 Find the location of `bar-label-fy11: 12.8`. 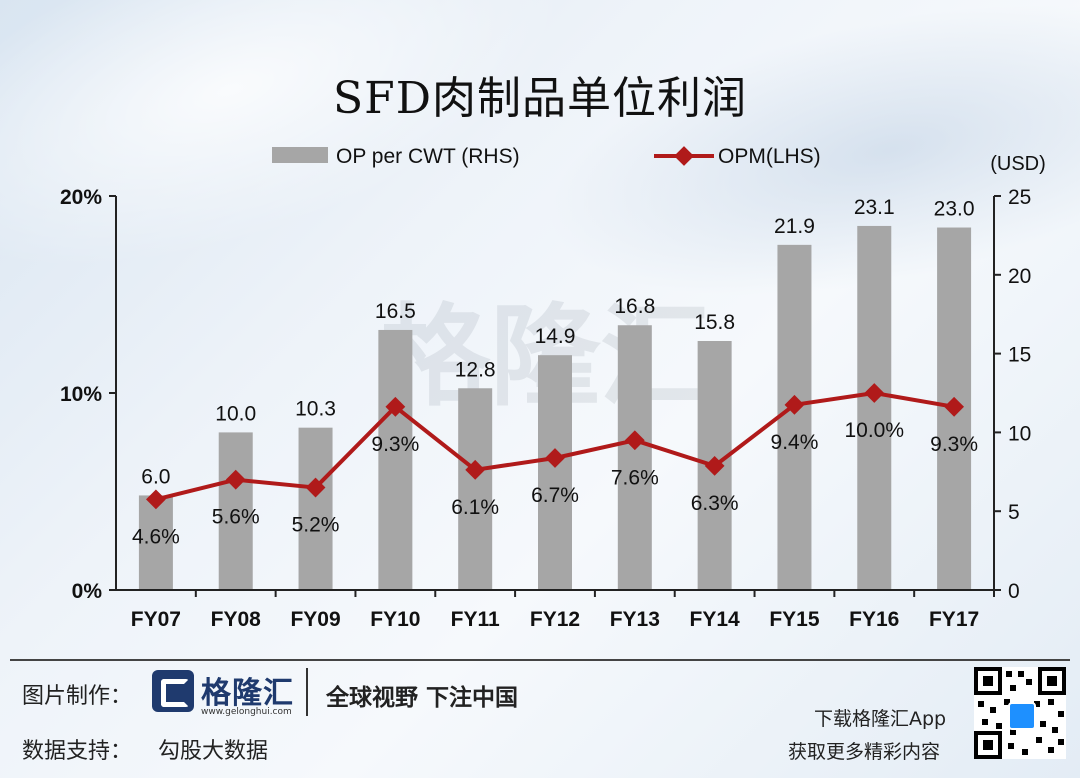

bar-label-fy11: 12.8 is located at coordinates (475, 369).